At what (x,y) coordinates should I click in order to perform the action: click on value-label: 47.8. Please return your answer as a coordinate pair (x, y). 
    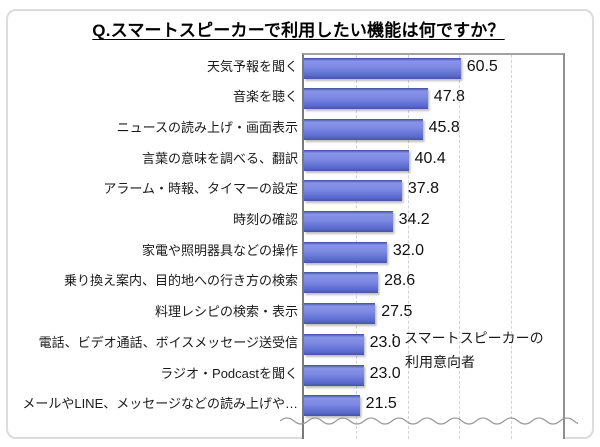
    Looking at the image, I should click on (449, 97).